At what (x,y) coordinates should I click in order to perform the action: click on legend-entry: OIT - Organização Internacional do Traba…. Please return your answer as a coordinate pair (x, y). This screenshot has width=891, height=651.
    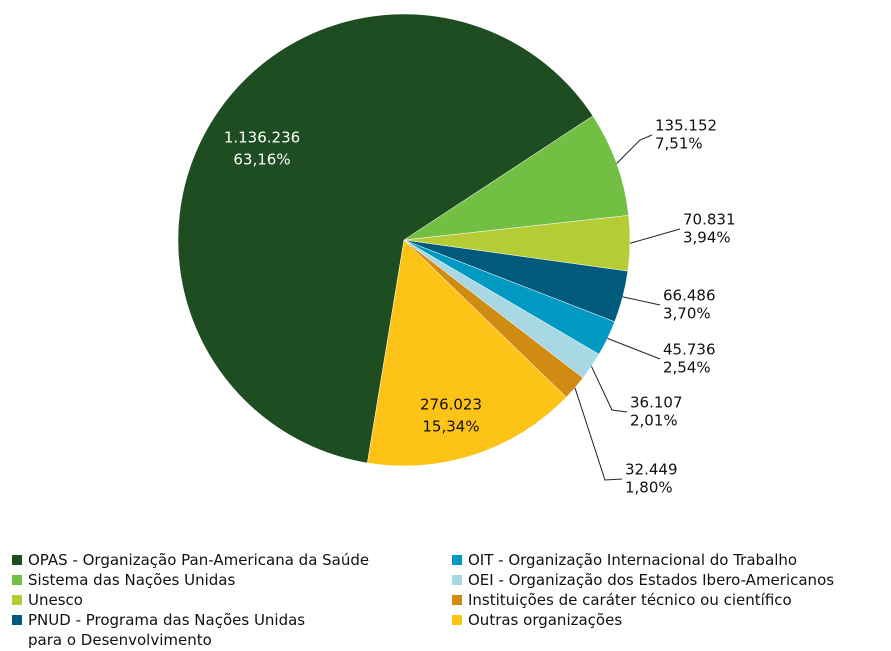
    Looking at the image, I should click on (624, 560).